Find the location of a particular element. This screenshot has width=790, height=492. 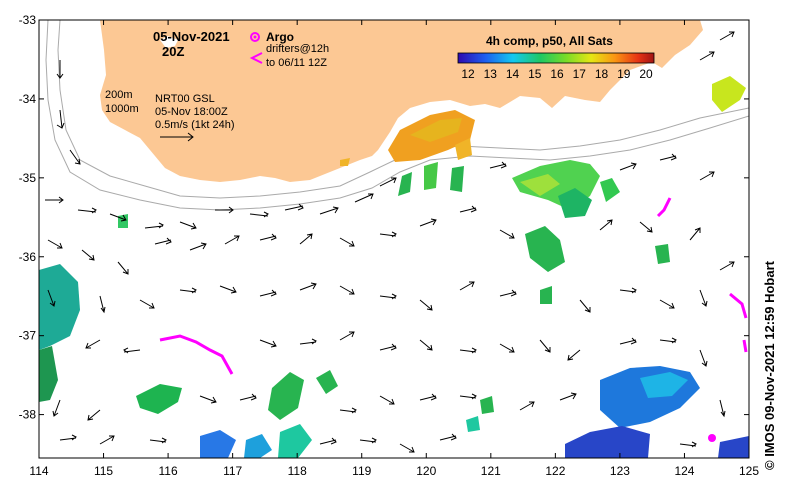

time-label: 20Z is located at coordinates (173, 51).